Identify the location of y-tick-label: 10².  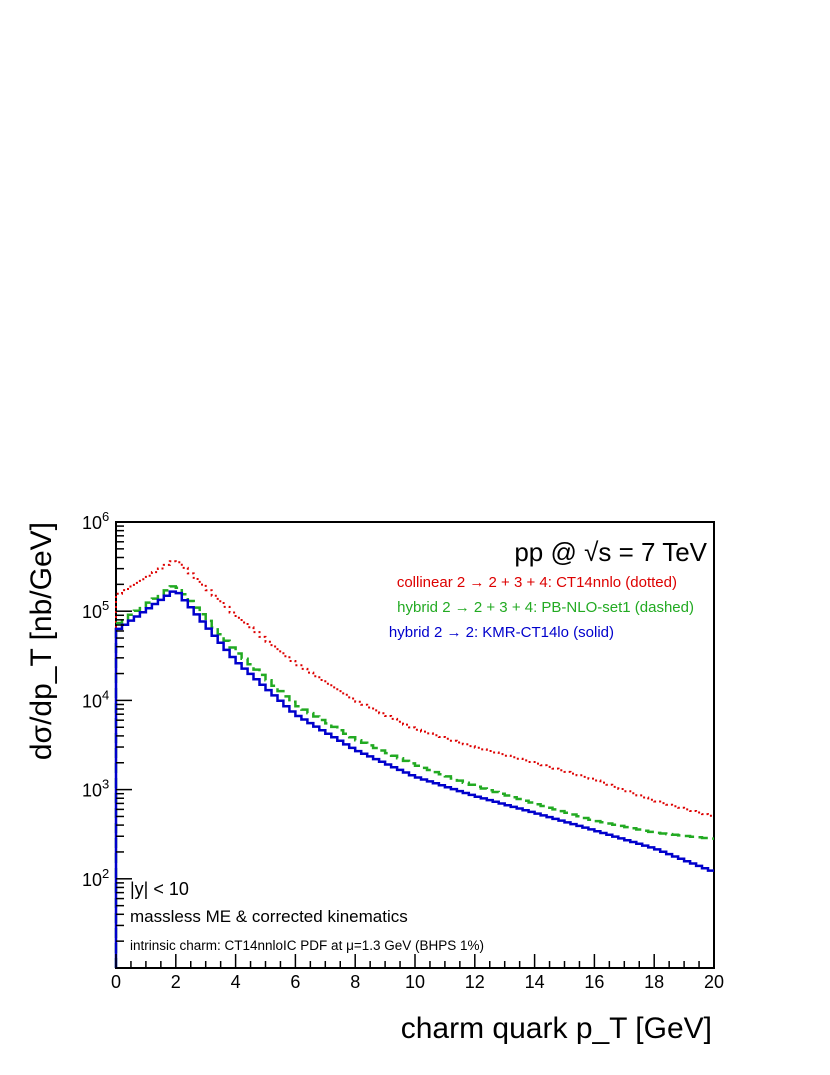
(95, 878).